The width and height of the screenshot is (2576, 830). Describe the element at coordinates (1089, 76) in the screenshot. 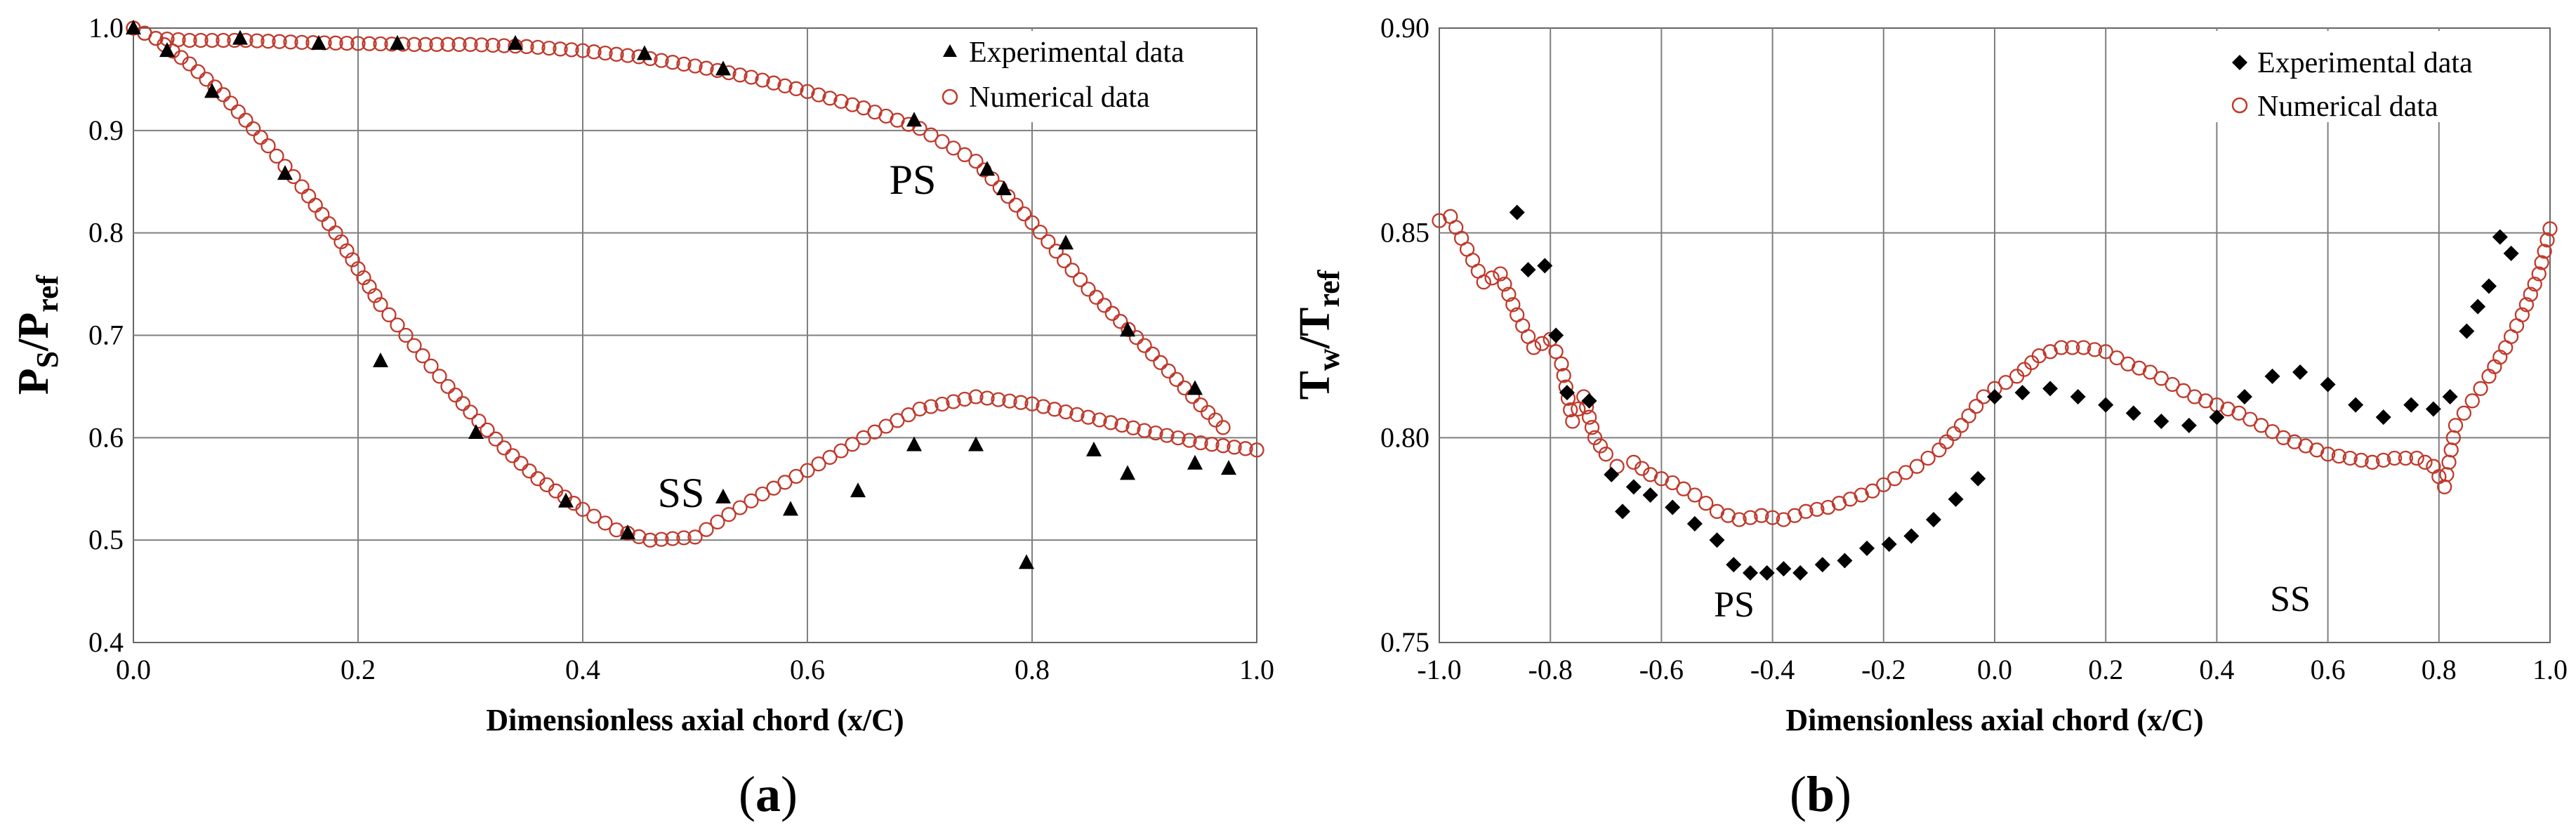

I see `legend-a: Experimental data Numerical data` at that location.